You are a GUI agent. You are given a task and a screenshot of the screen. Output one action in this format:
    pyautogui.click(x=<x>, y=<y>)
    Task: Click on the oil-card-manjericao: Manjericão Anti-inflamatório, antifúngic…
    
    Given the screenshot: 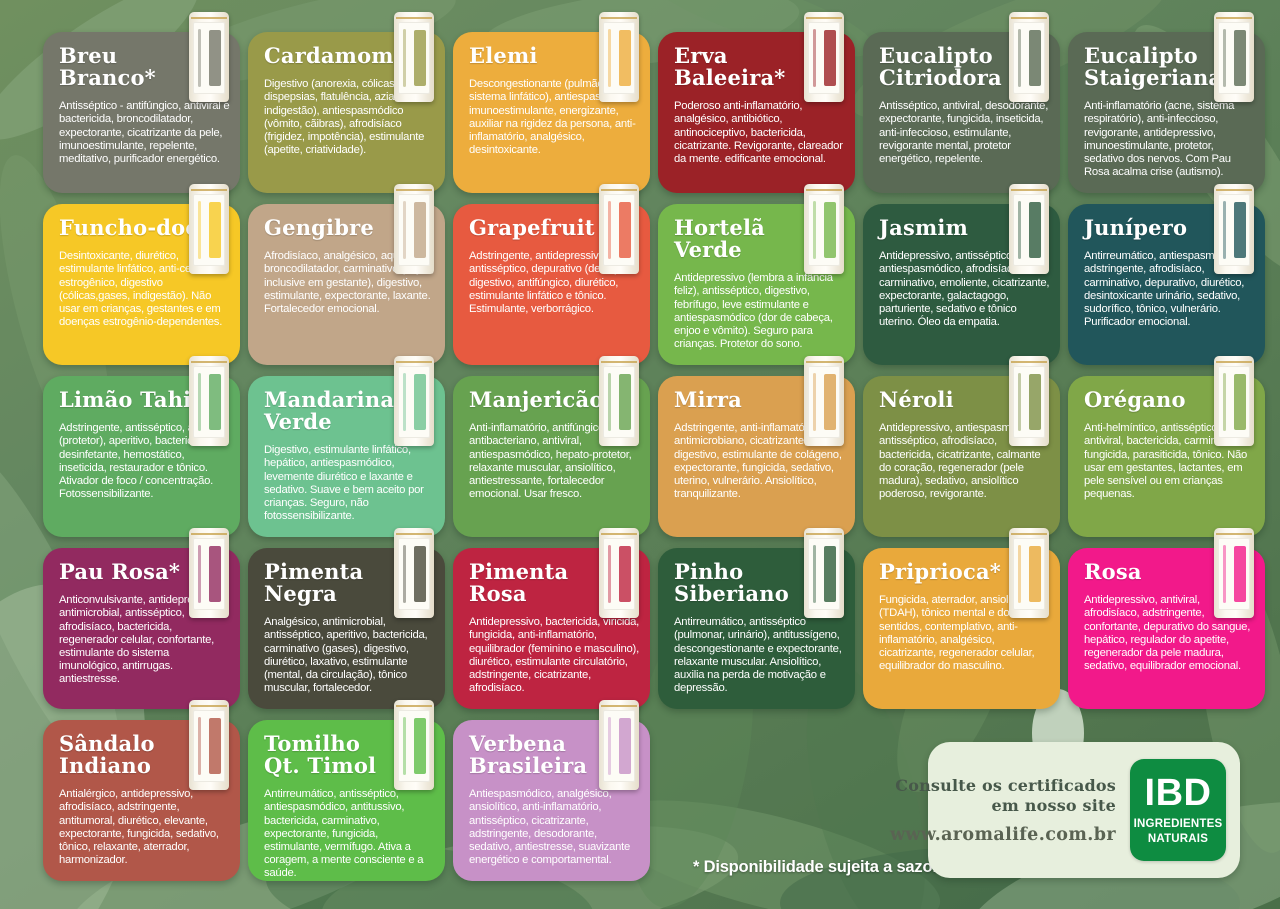 What is the action you would take?
    pyautogui.click(x=551, y=446)
    